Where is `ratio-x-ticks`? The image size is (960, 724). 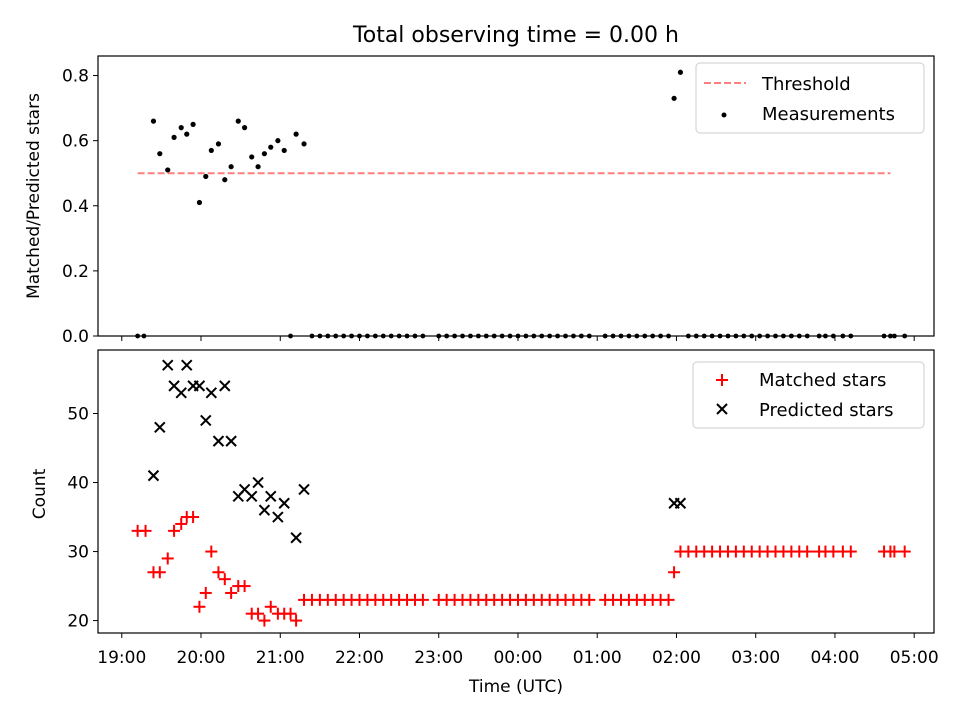 ratio-x-ticks is located at coordinates (518, 338).